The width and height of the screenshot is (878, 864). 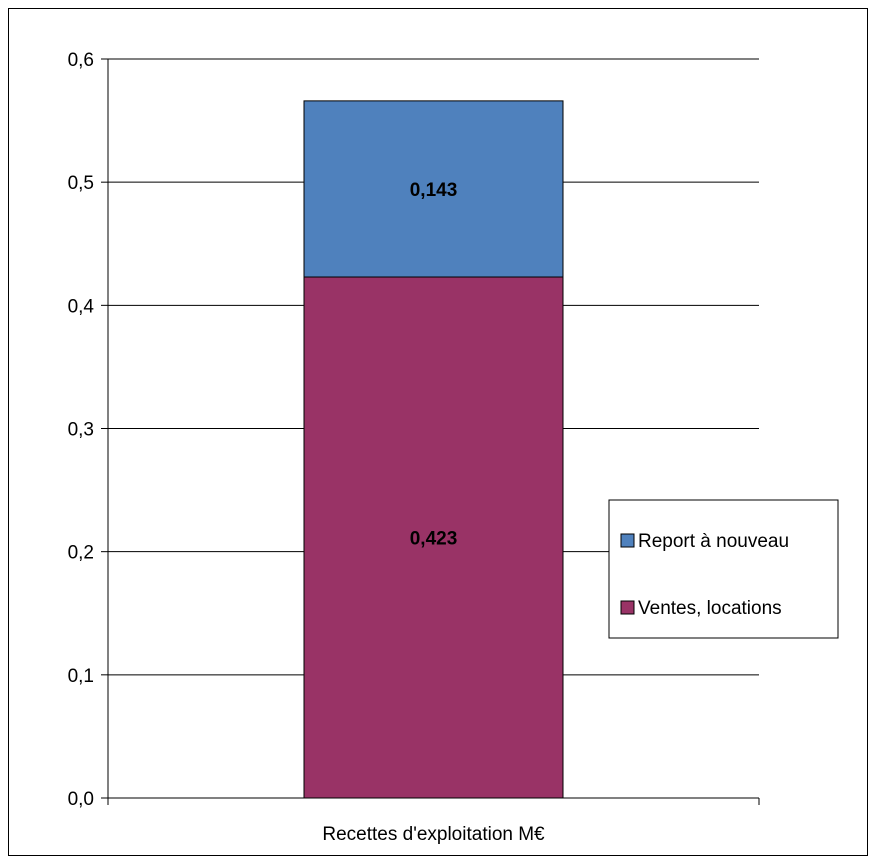 I want to click on legend-box, so click(x=723, y=569).